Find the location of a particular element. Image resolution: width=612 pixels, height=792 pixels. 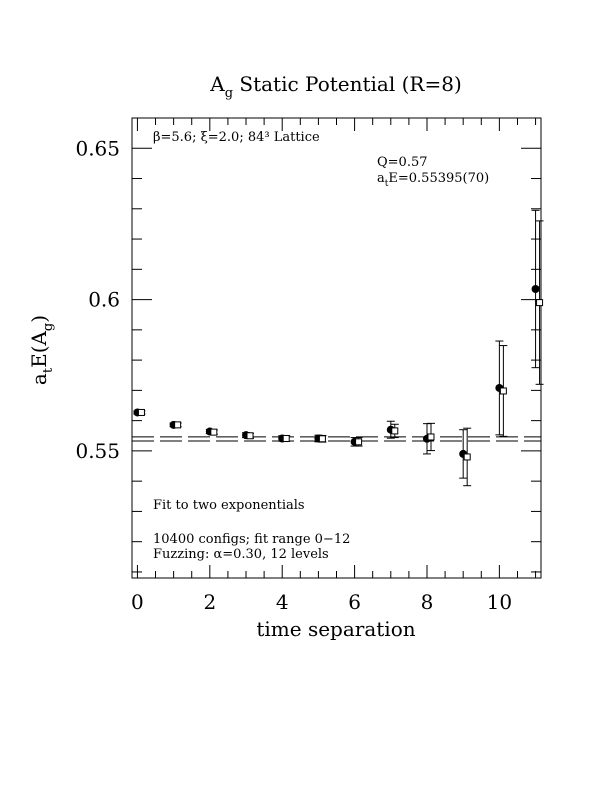

y-tick-labels: 0.55 0.6 0.65 is located at coordinates (97, 299).